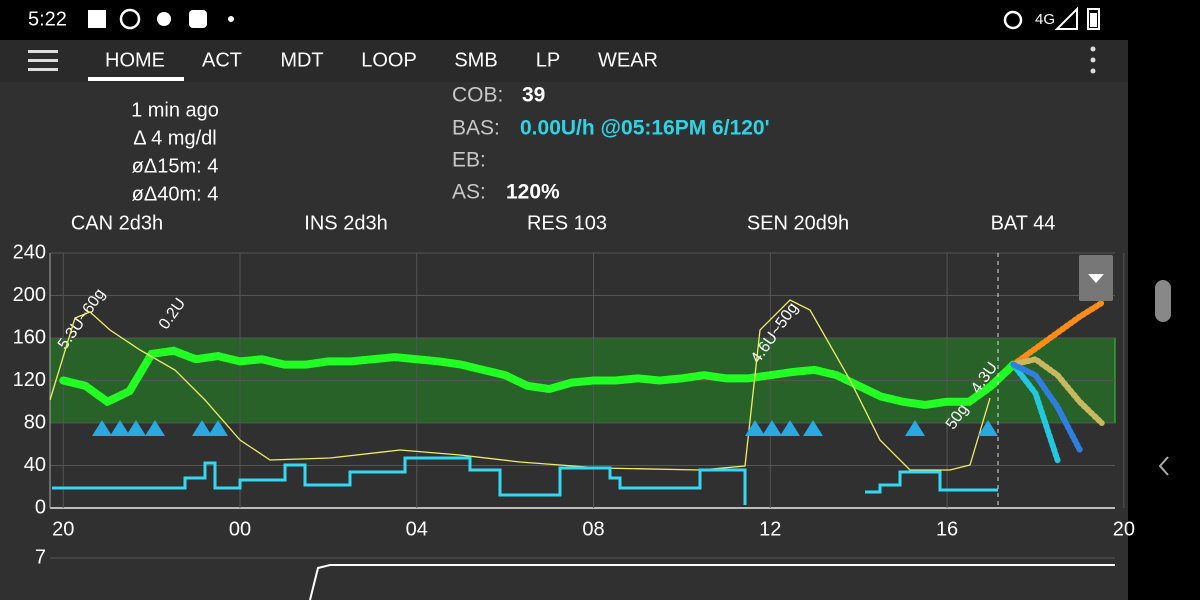 The width and height of the screenshot is (1200, 600). I want to click on mini-graph-line, so click(712, 582).